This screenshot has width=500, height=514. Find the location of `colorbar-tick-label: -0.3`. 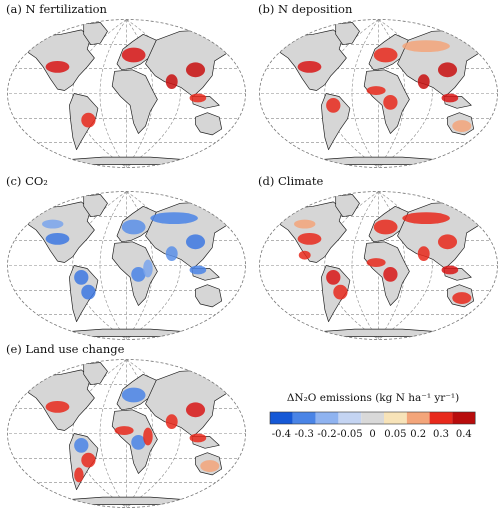

colorbar-tick-label: -0.3 is located at coordinates (304, 434).